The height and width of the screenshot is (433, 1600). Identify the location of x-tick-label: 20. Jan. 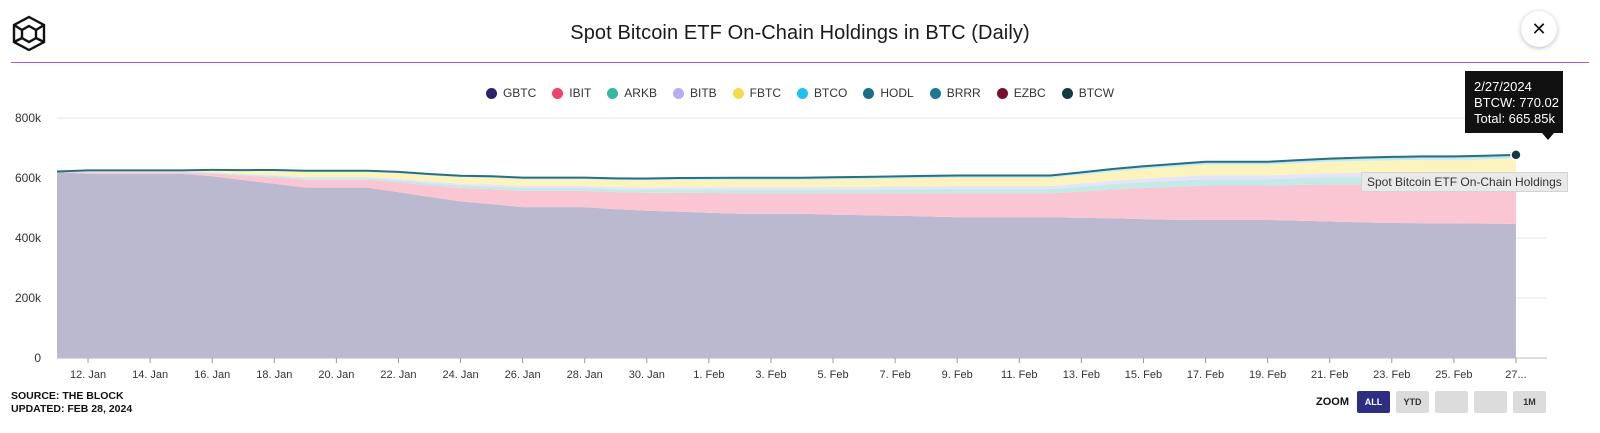
(336, 375).